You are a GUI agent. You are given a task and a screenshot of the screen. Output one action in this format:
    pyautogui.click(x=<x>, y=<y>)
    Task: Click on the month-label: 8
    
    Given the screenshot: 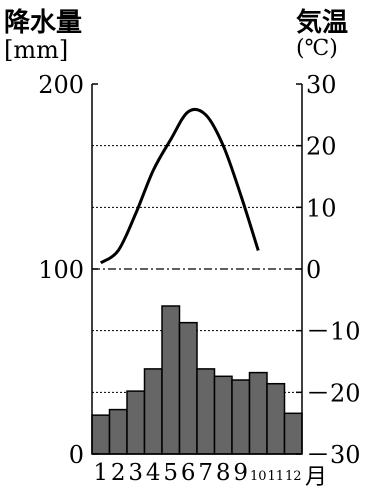 What is the action you would take?
    pyautogui.click(x=223, y=473)
    